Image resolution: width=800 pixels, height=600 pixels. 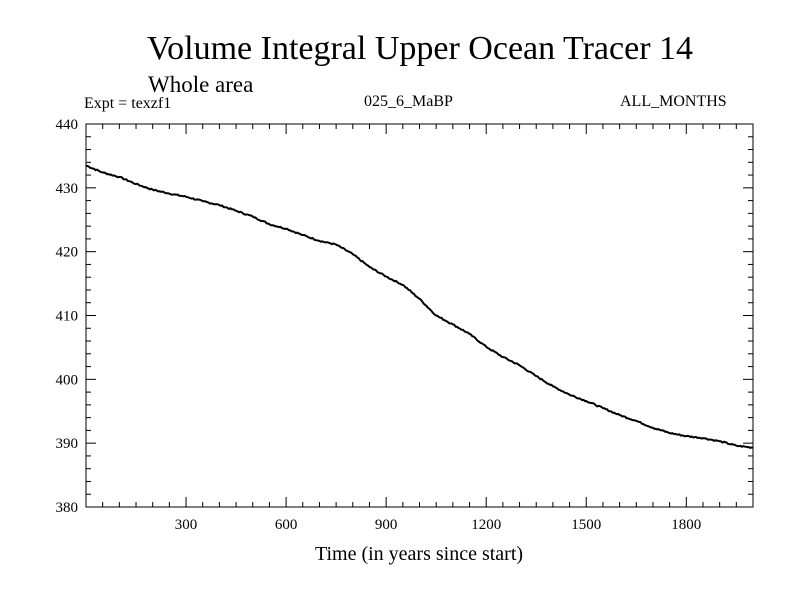 What do you see at coordinates (67, 380) in the screenshot?
I see `y-tick-label: 400` at bounding box center [67, 380].